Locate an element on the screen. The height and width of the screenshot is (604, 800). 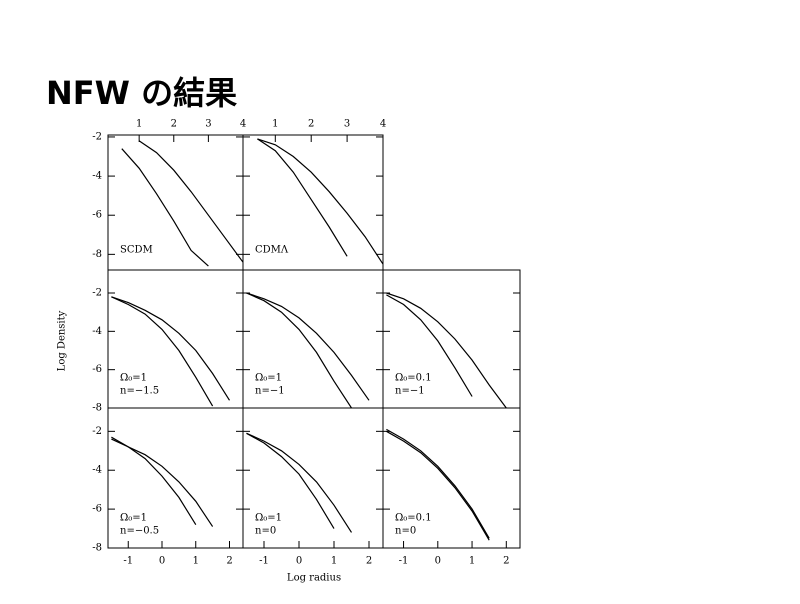
panel: -2 -4 -6 -8 Ω₀=1 n=−1.5 is located at coordinates (168, 341).